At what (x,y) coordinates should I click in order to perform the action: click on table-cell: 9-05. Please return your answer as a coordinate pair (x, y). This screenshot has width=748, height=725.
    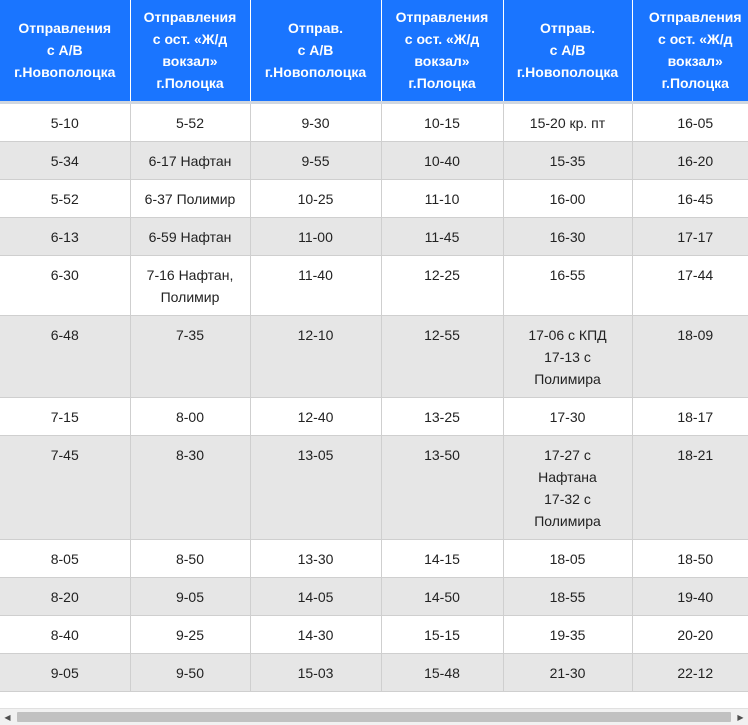
    Looking at the image, I should click on (190, 596).